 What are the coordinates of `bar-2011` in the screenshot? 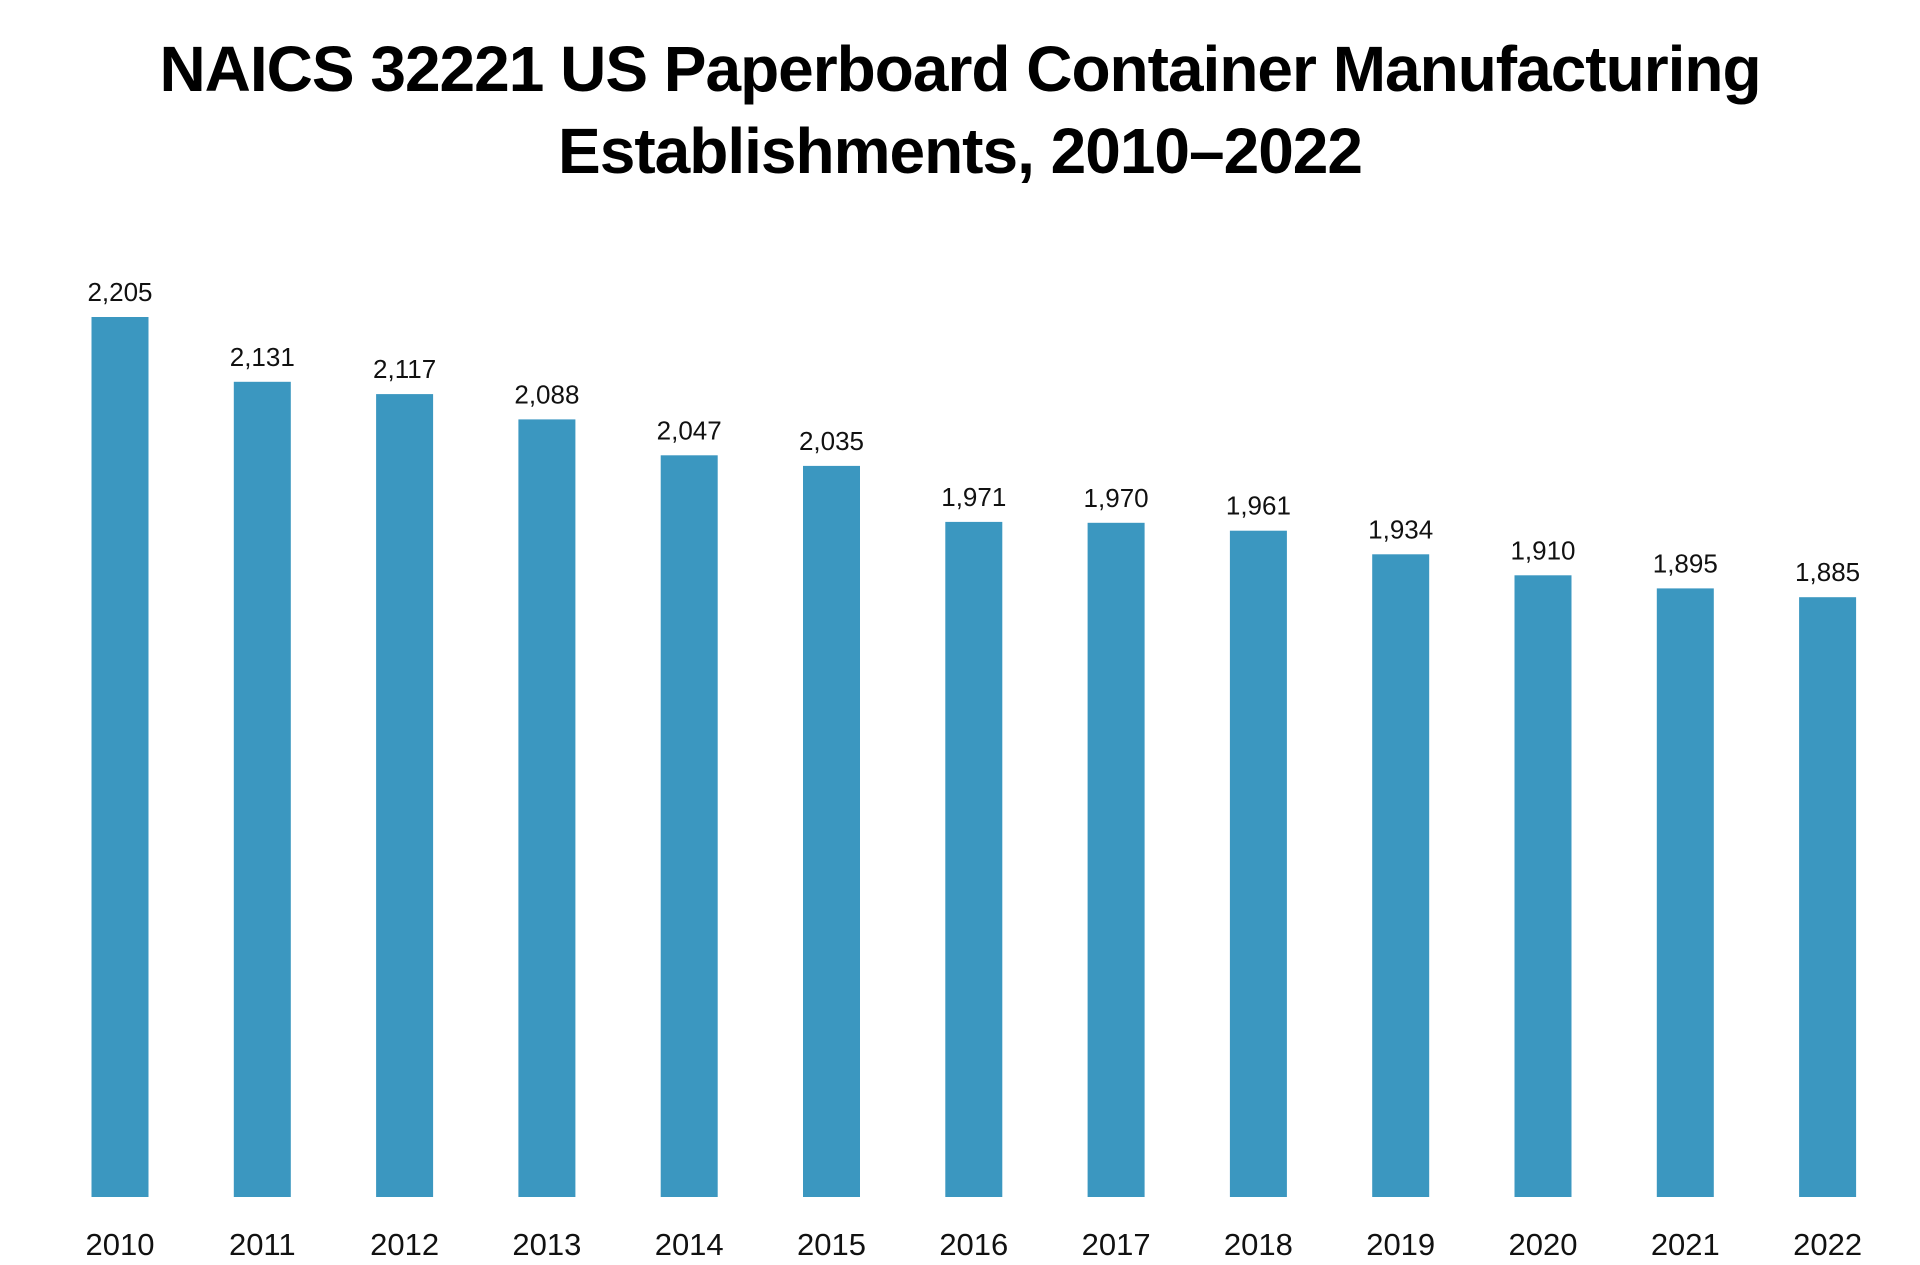 It's located at (262, 789).